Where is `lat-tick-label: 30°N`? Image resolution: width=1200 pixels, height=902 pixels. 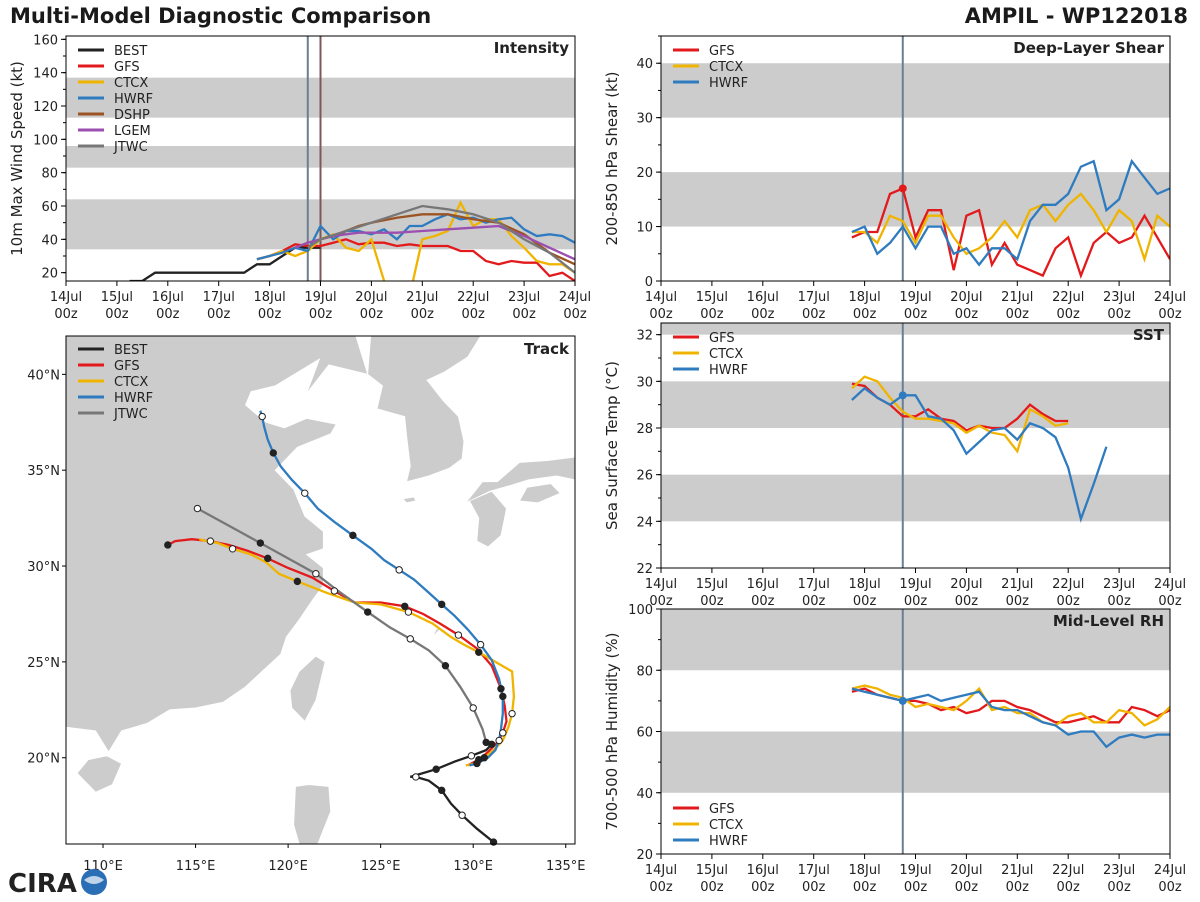
lat-tick-label: 30°N is located at coordinates (43, 567).